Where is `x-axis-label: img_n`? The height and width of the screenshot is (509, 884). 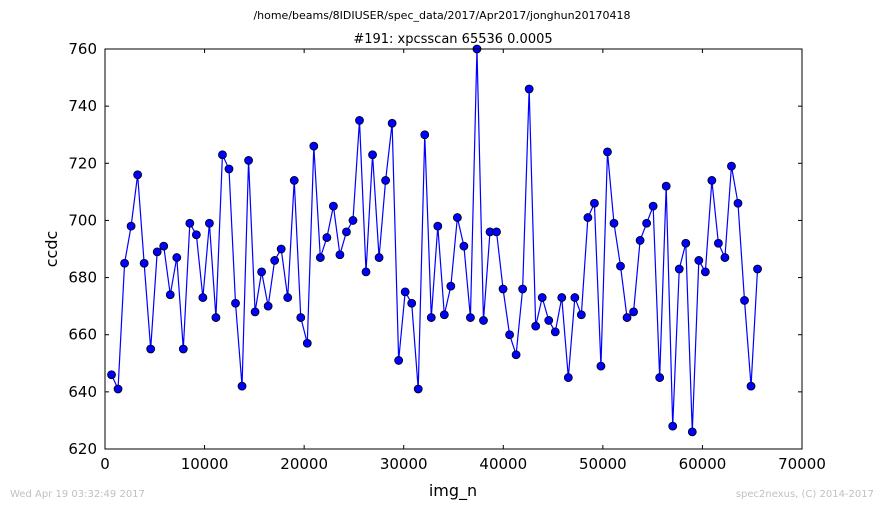 x-axis-label: img_n is located at coordinates (453, 491).